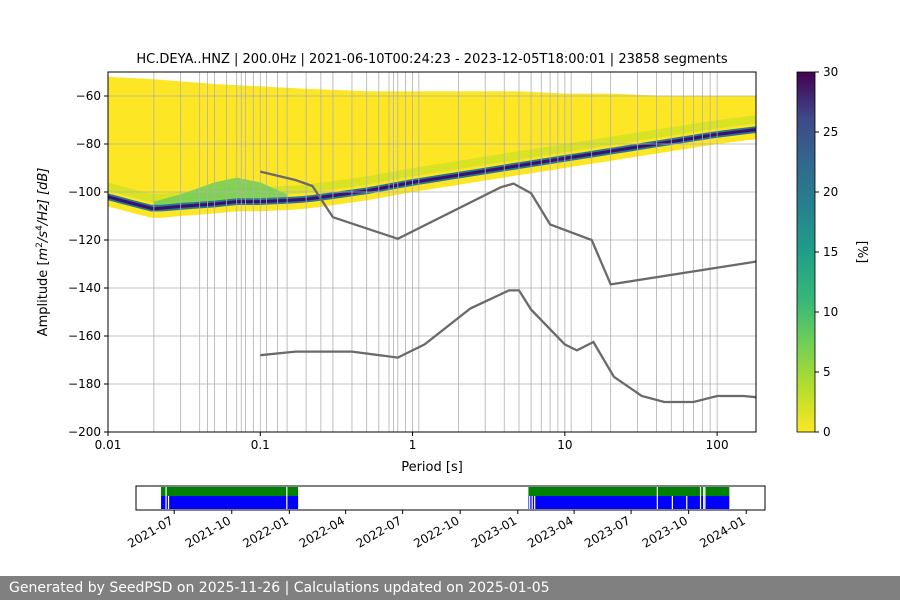  I want to click on timeline-tick-label: 2021-10, so click(208, 531).